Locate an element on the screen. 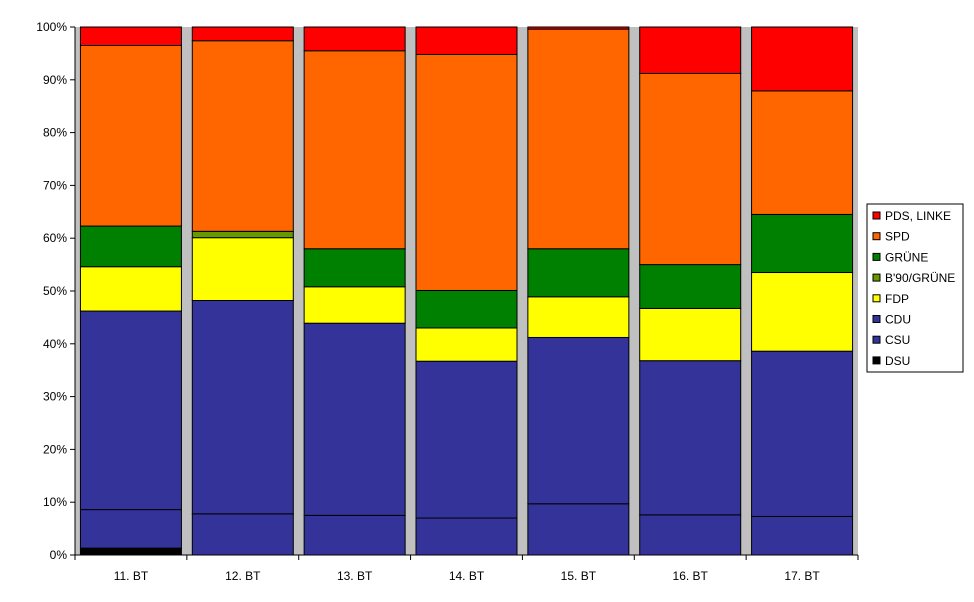 The image size is (974, 602). y-tick-label: 80% is located at coordinates (55, 133).